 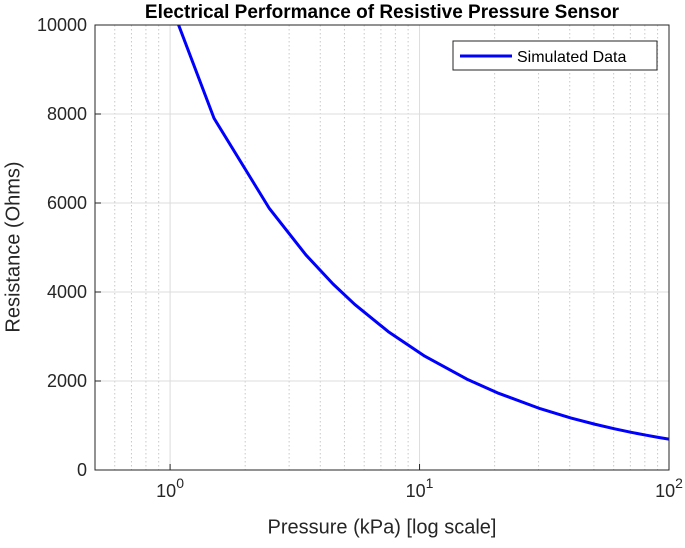 What do you see at coordinates (67, 292) in the screenshot?
I see `y-tick-label: 4000` at bounding box center [67, 292].